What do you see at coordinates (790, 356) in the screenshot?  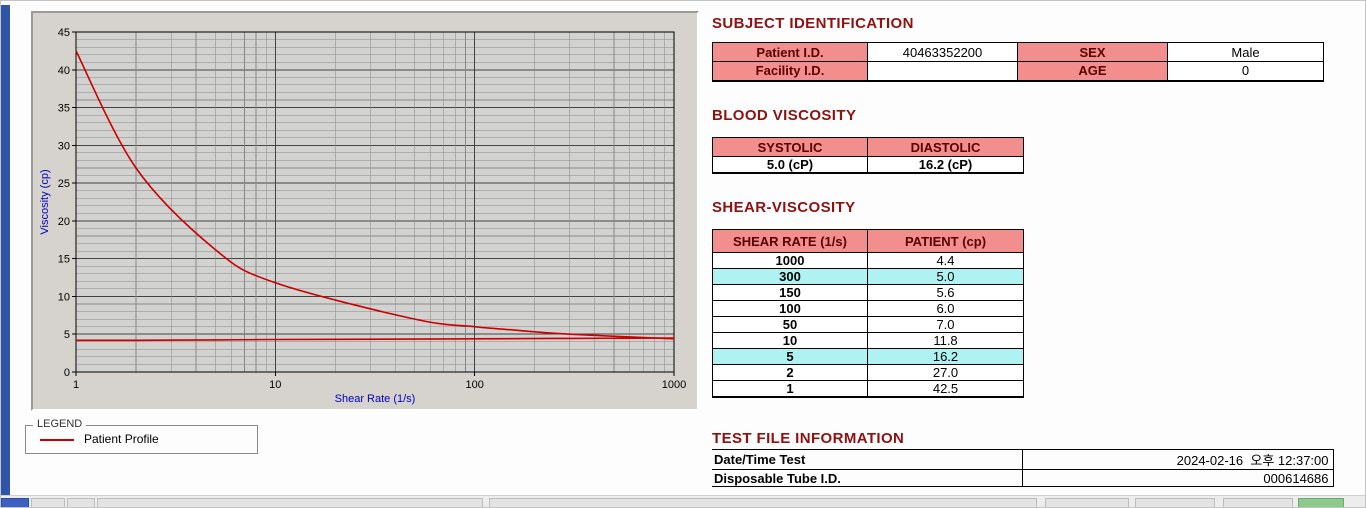 I see `shear-rate-cell: 5` at bounding box center [790, 356].